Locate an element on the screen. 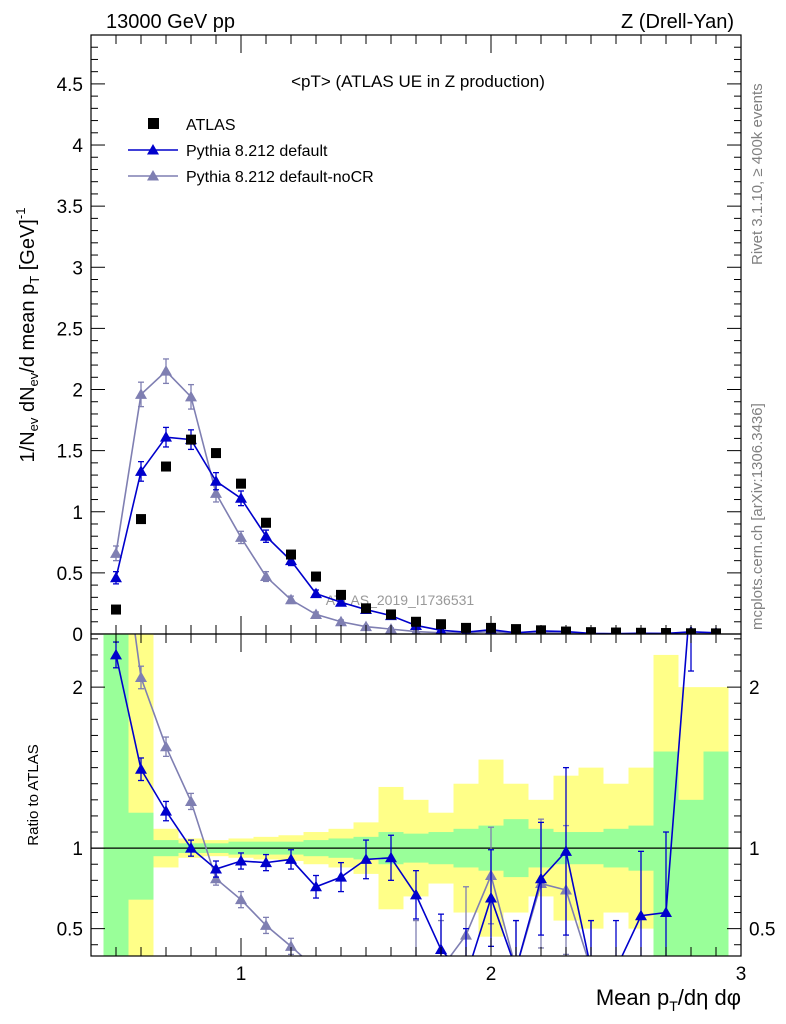 Image resolution: width=786 pixels, height=1024 pixels. ratio-y-tick-label-right: 2 is located at coordinates (754, 688).